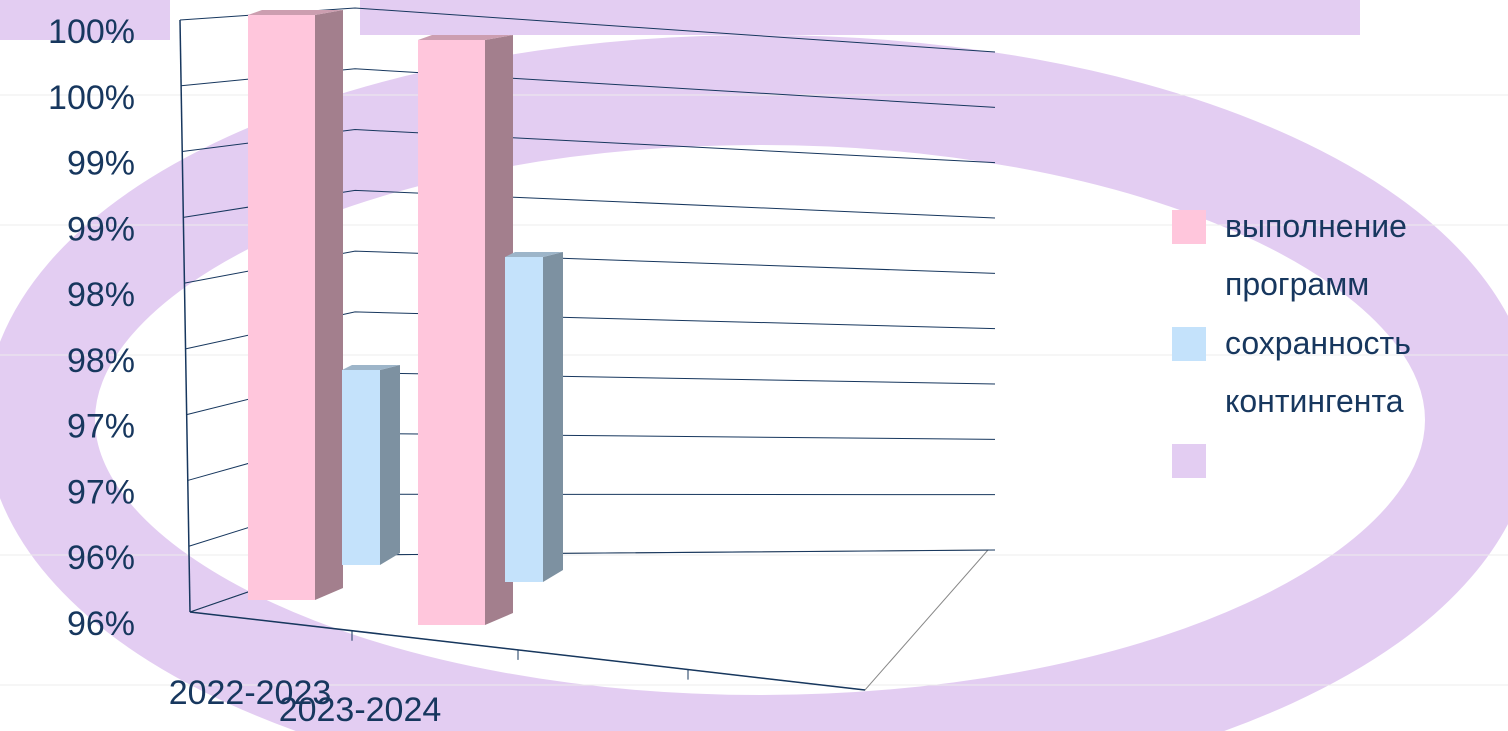  I want to click on x-tick-label: 2023-2024, so click(360, 710).